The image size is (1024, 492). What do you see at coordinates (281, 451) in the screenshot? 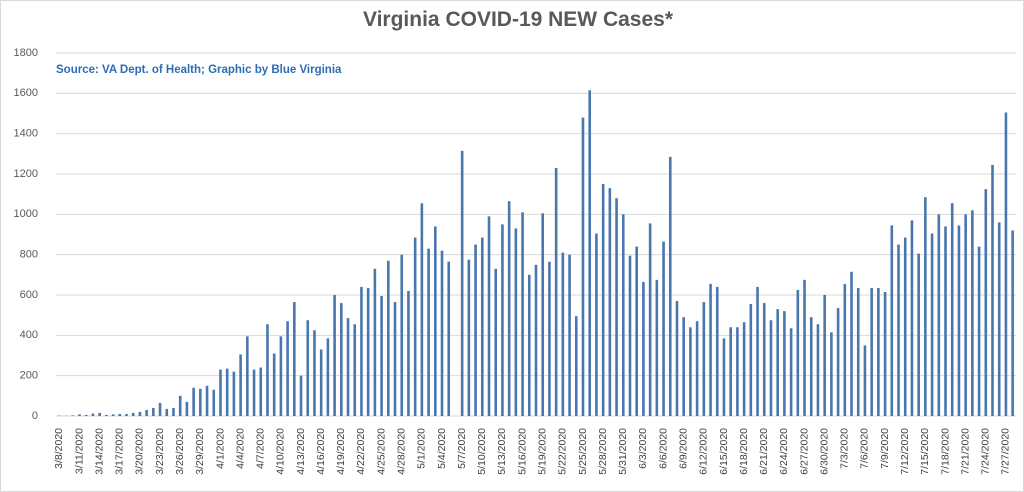
I see `x-tick-label: 4/10/2020` at bounding box center [281, 451].